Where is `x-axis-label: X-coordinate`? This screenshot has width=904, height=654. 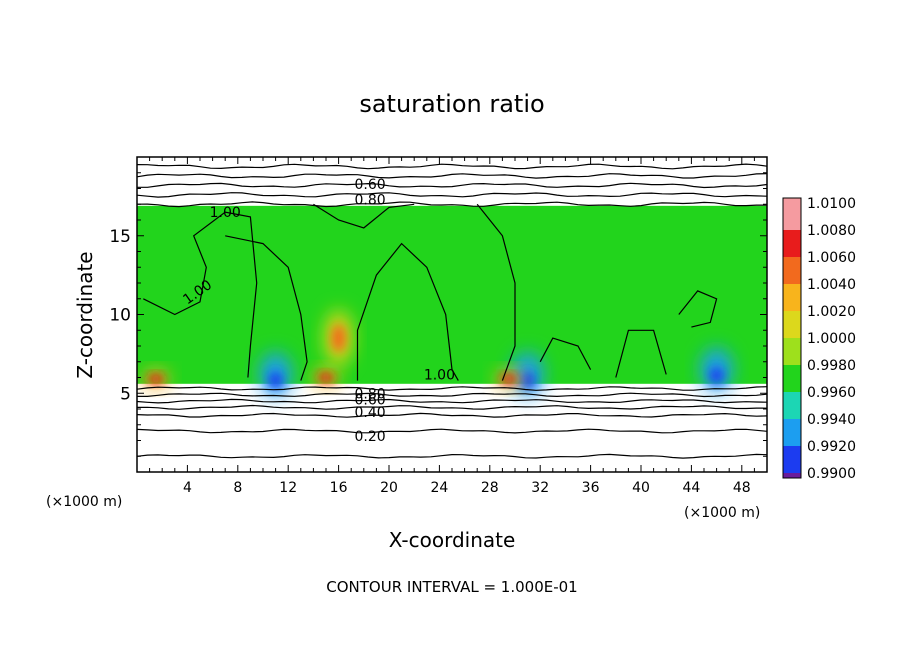
x-axis-label: X-coordinate is located at coordinates (452, 540).